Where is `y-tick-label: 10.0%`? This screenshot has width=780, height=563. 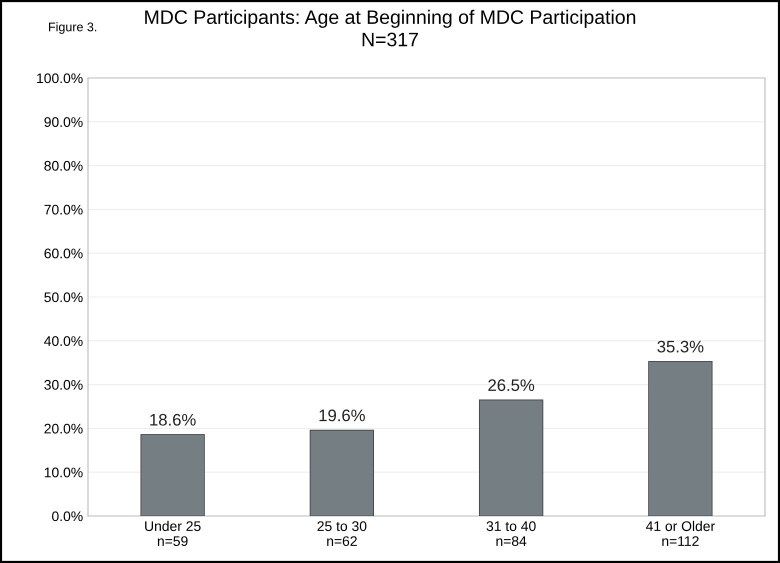
y-tick-label: 10.0% is located at coordinates (63, 473).